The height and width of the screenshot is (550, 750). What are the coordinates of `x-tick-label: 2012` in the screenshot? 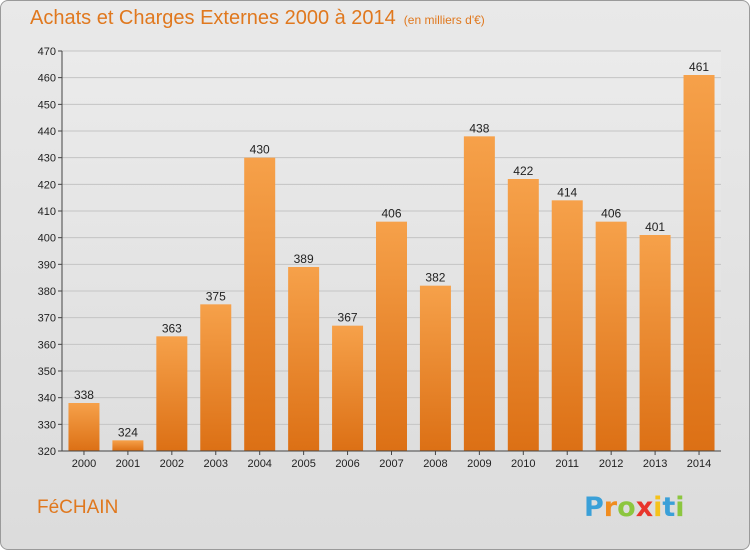 It's located at (611, 464).